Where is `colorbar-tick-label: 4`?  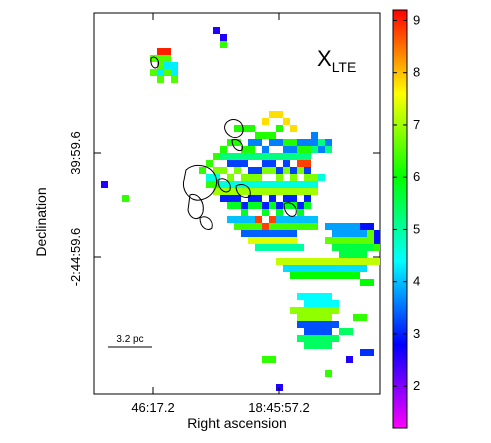 colorbar-tick-label: 4 is located at coordinates (416, 281).